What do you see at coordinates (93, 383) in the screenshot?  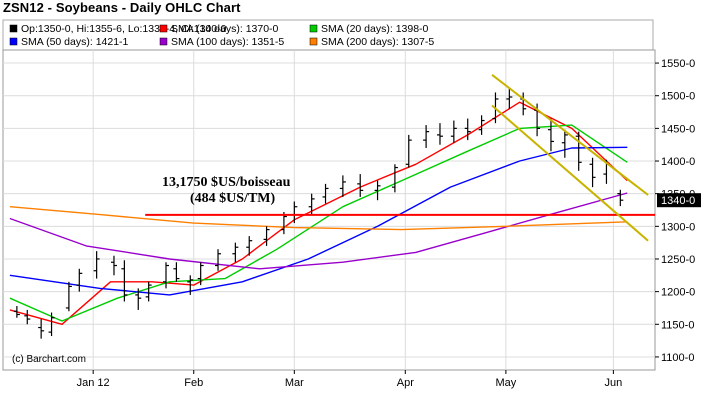 I see `x-tick-label: Jan 12` at bounding box center [93, 383].